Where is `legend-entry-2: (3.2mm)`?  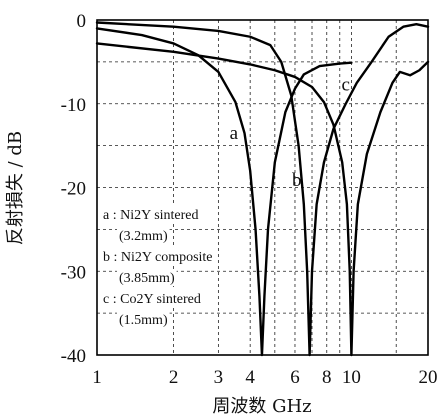
legend-entry-2: (3.2mm) is located at coordinates (143, 236).